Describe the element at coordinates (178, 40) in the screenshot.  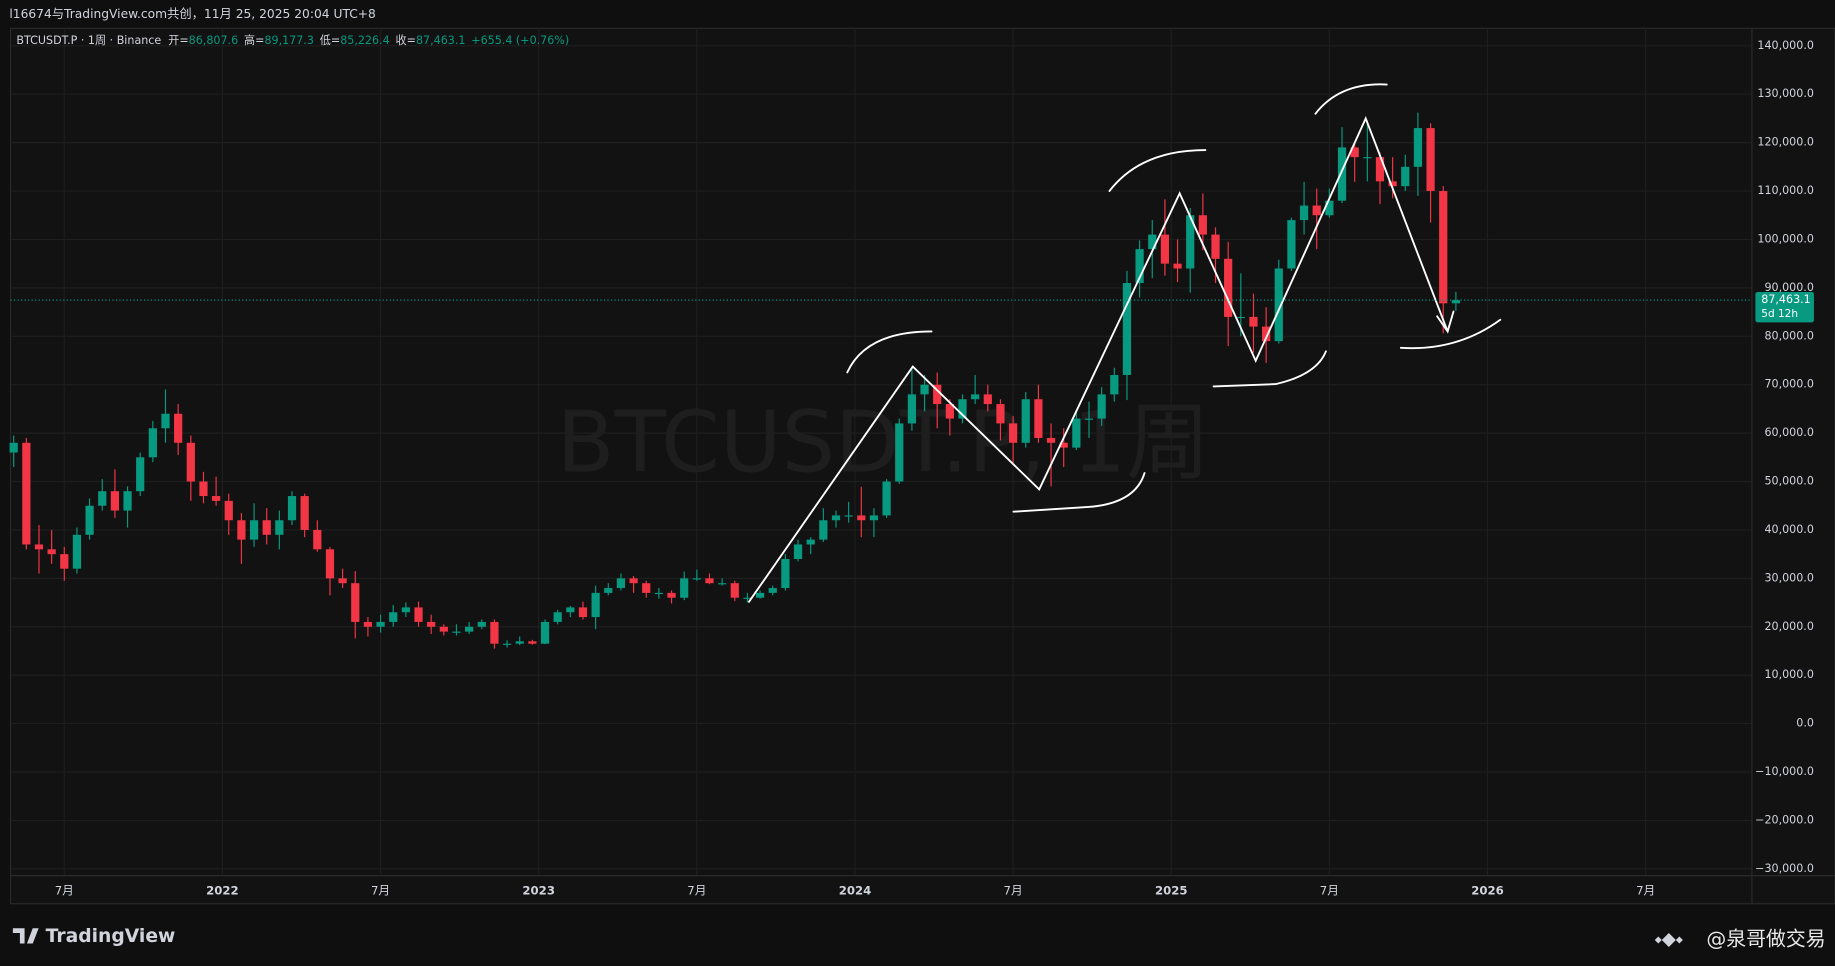
I see `legend-label: 开=` at that location.